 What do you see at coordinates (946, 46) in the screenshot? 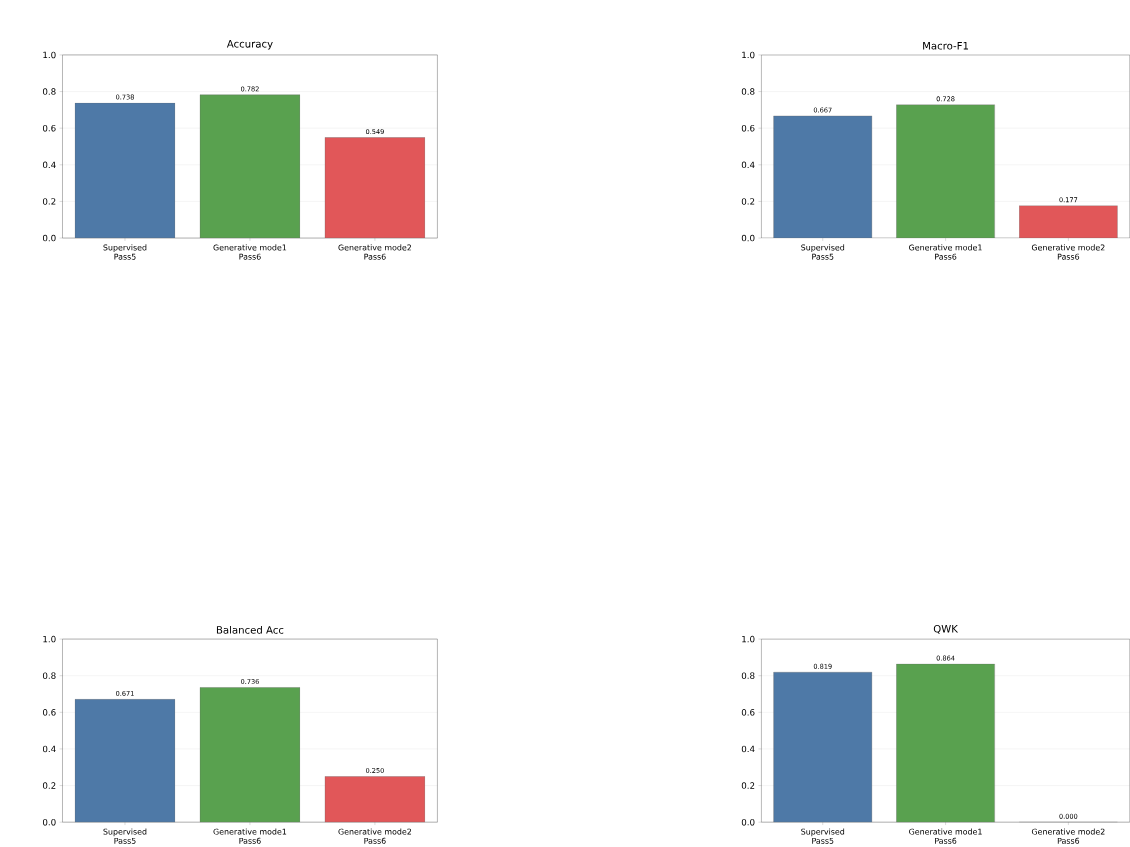
I see `chart-title: Macro-F1` at bounding box center [946, 46].